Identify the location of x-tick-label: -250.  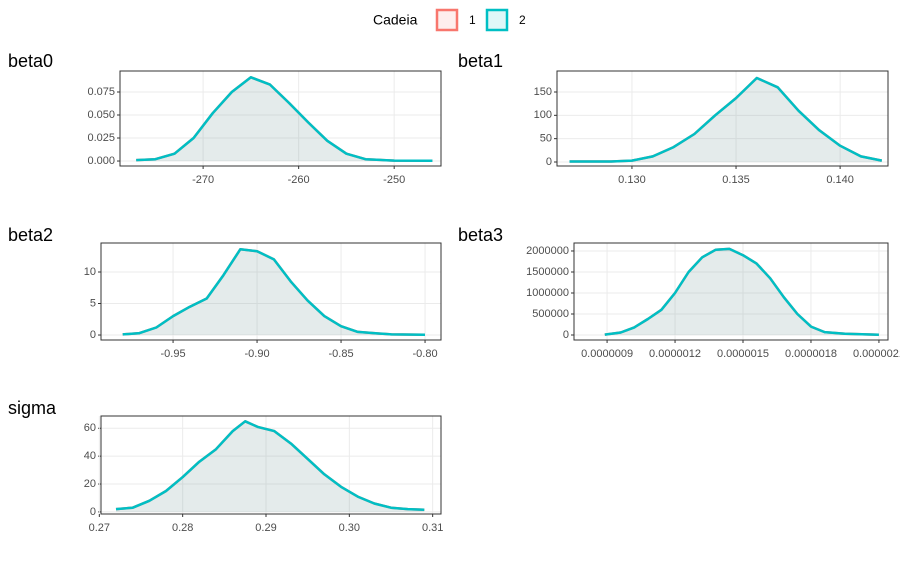
(394, 180).